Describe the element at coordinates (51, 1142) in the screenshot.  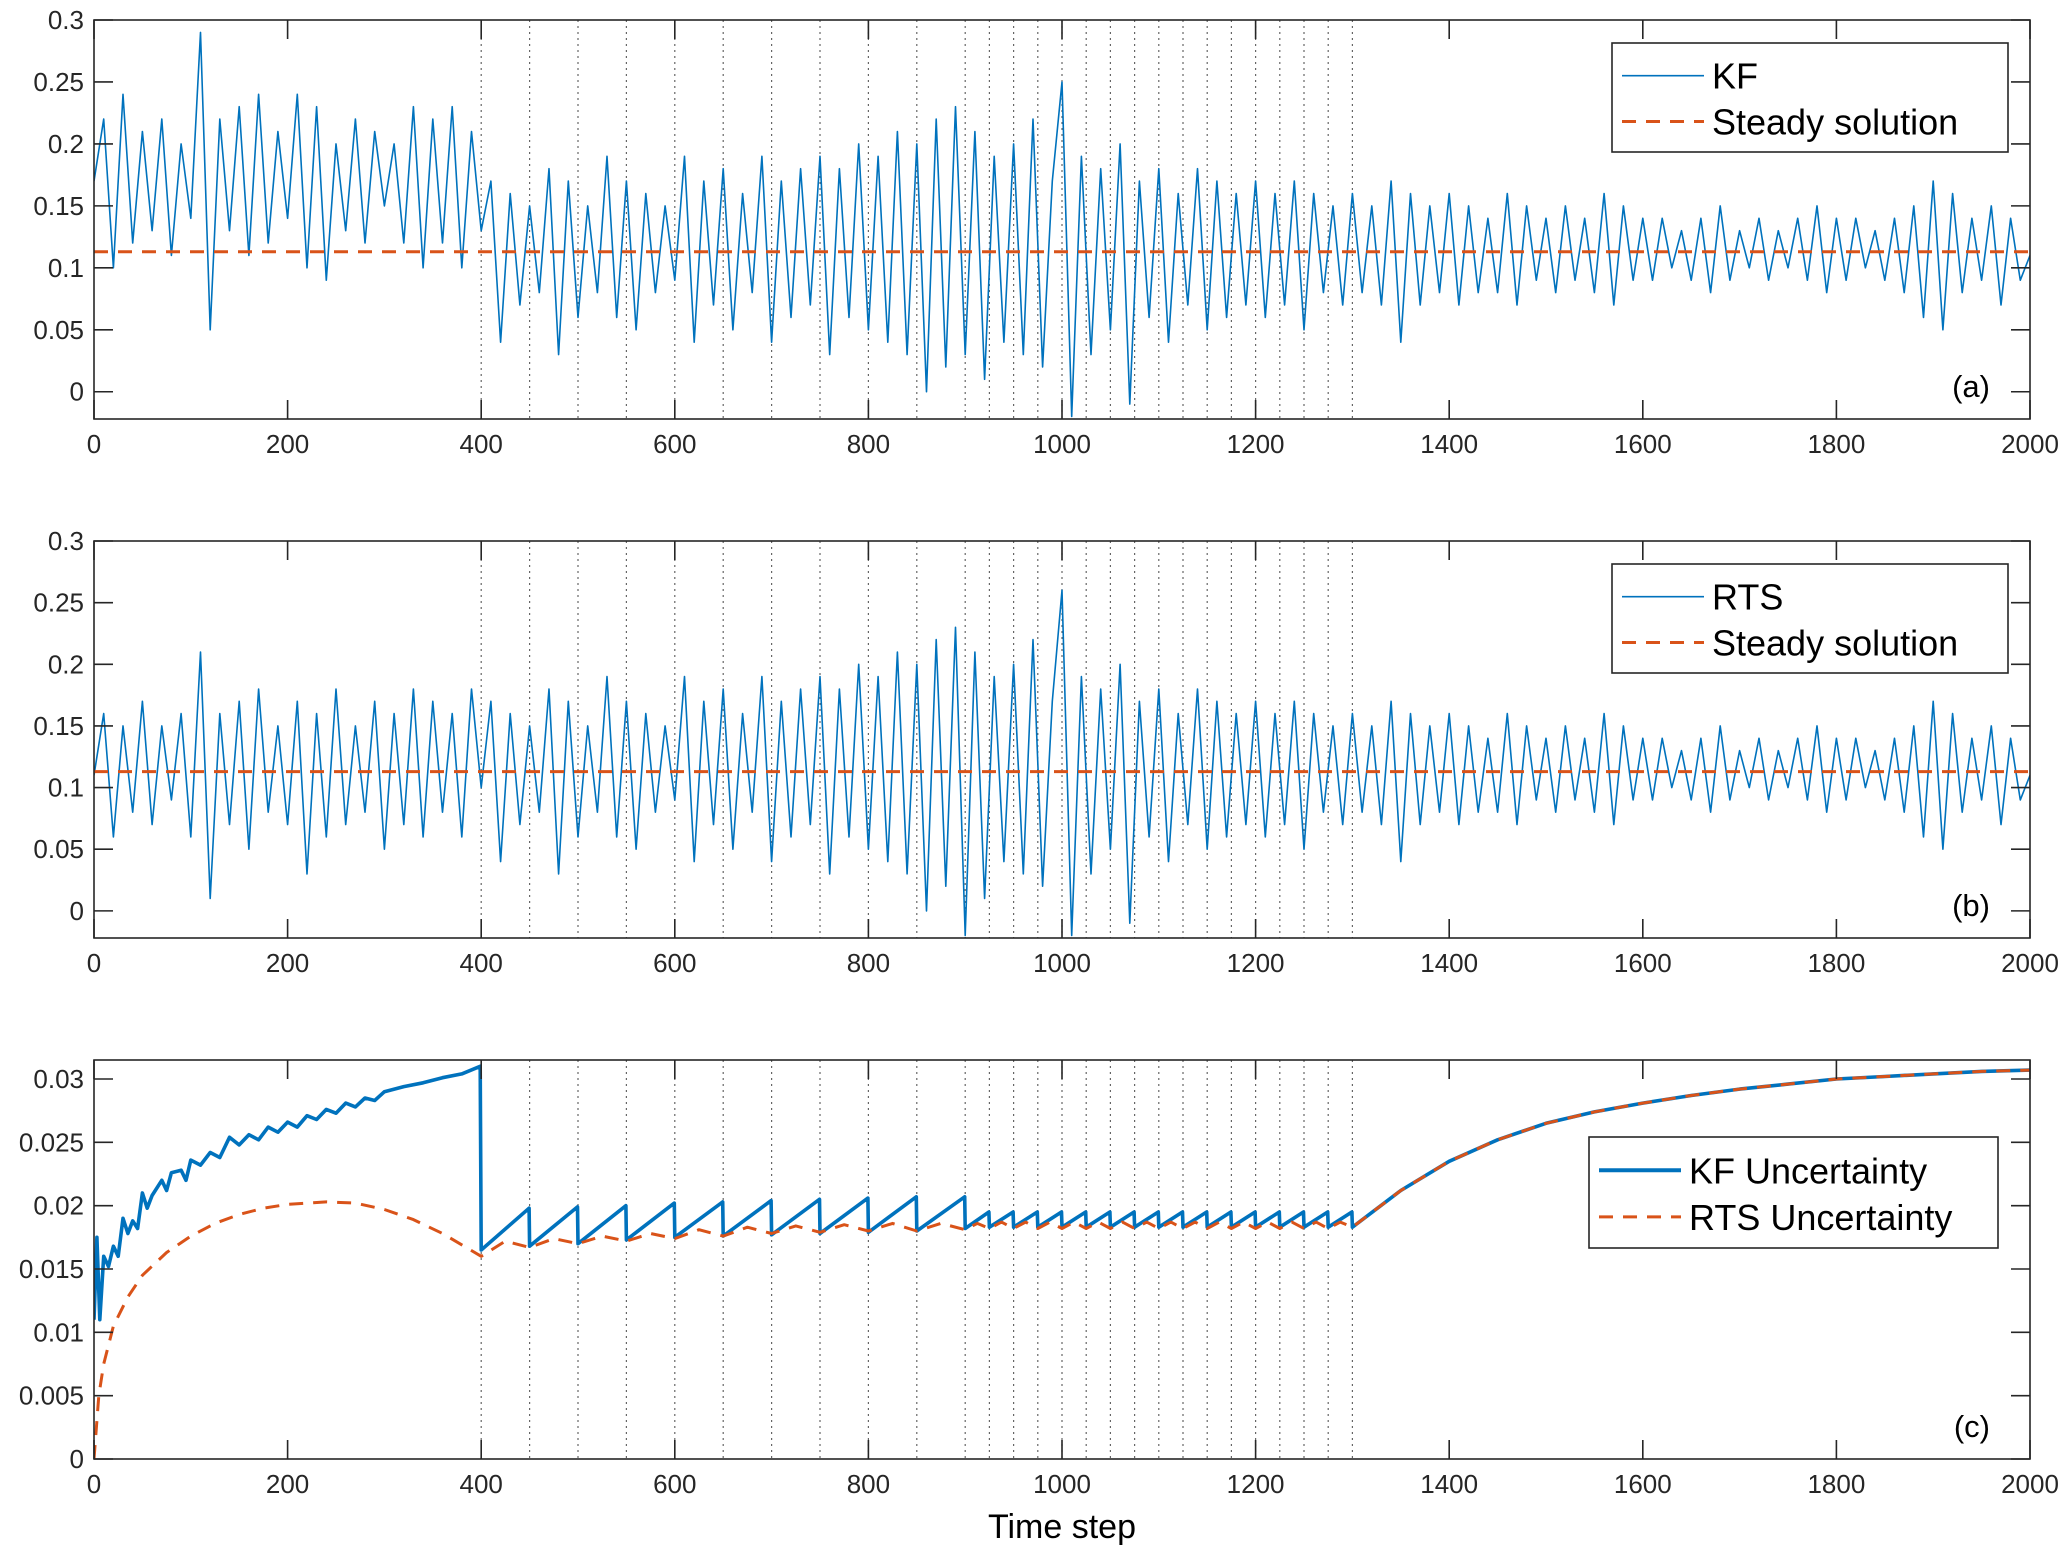
I see `y-tick-label: 0.025` at that location.